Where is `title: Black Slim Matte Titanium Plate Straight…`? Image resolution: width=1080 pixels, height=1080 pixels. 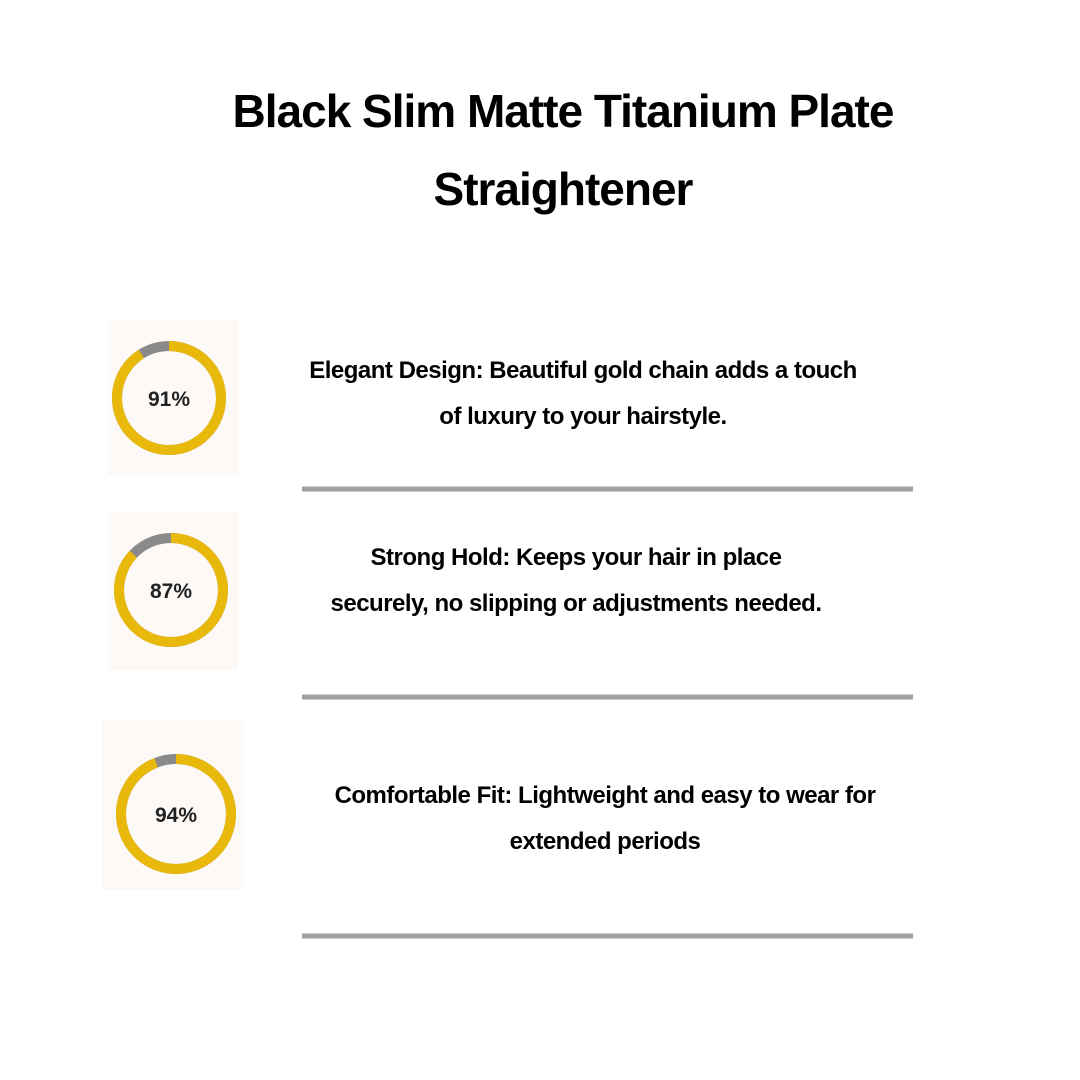 title: Black Slim Matte Titanium Plate Straight… is located at coordinates (563, 150).